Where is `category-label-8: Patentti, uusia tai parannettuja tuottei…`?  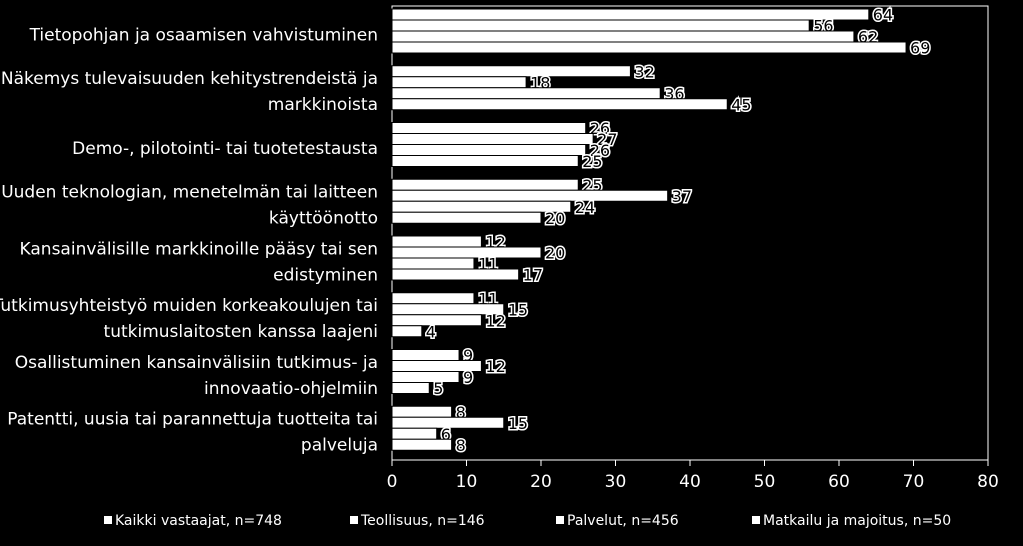 category-label-8: Patentti, uusia tai parannettuja tuottei… is located at coordinates (192, 433).